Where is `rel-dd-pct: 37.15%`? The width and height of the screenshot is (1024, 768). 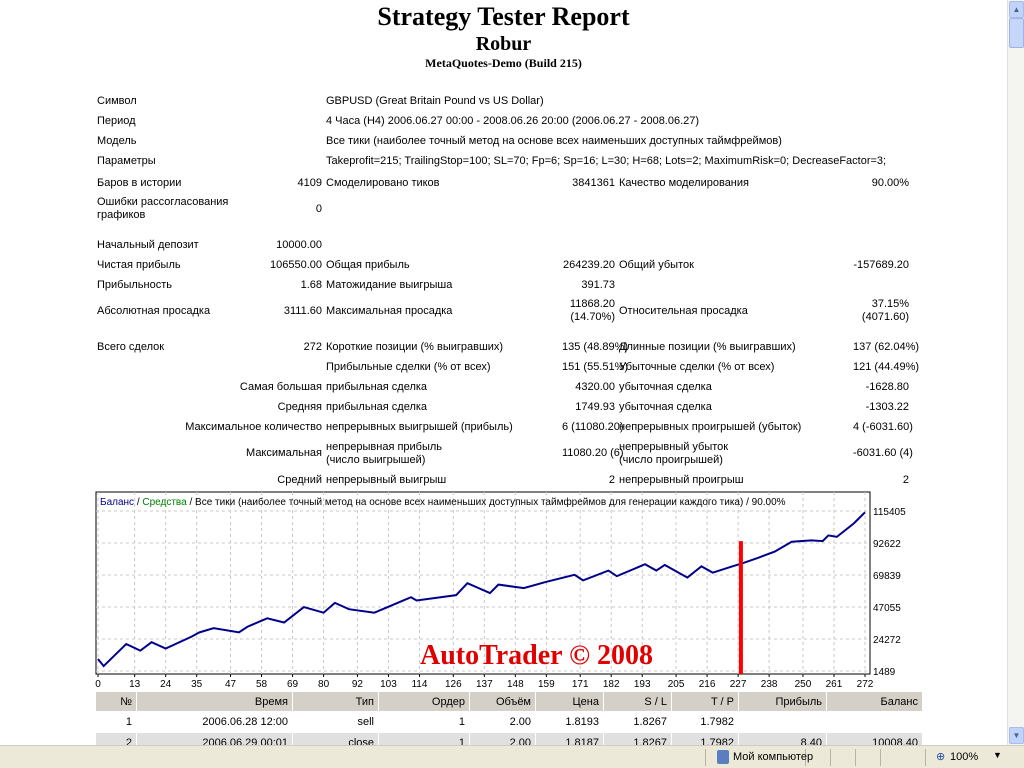 rel-dd-pct: 37.15% is located at coordinates (890, 304).